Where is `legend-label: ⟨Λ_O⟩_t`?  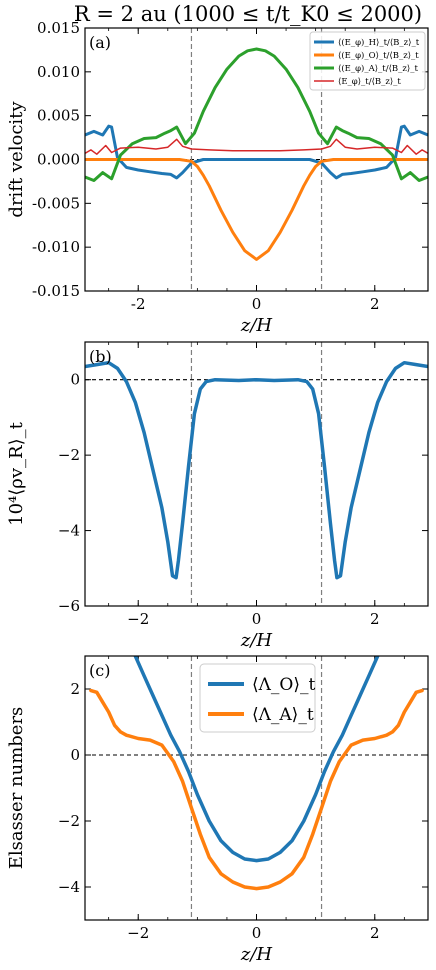
legend-label: ⟨Λ_O⟩_t is located at coordinates (283, 685).